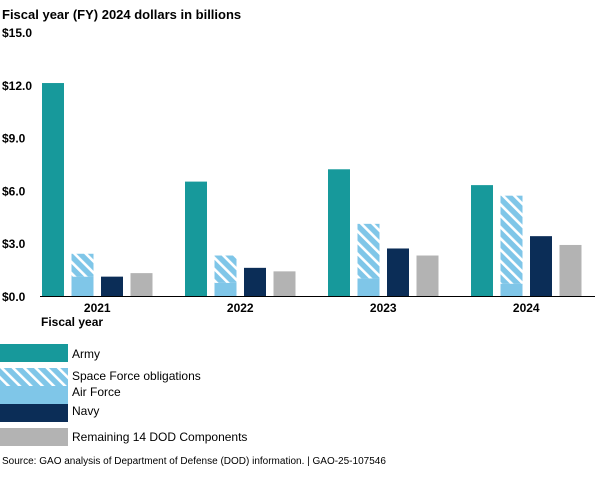 The height and width of the screenshot is (492, 598). I want to click on legend-swatch-space-force, so click(34, 377).